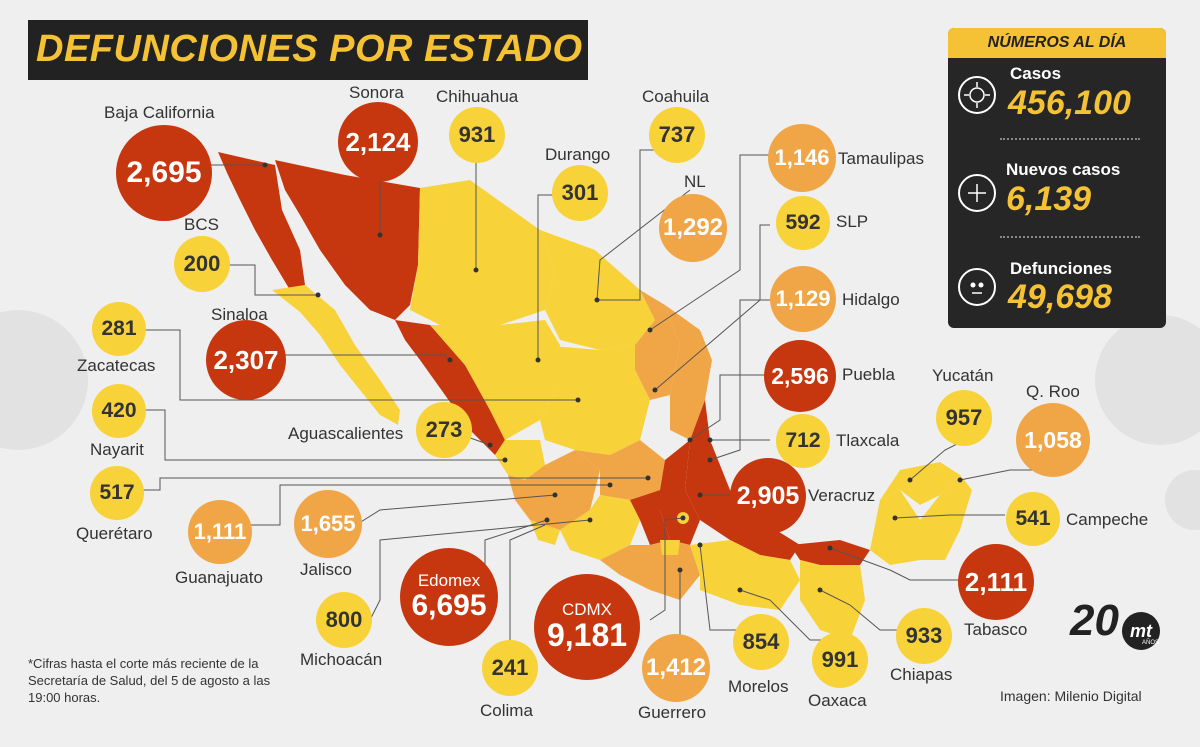 The height and width of the screenshot is (747, 1200). Describe the element at coordinates (506, 710) in the screenshot. I see `state-label: Colima` at that location.